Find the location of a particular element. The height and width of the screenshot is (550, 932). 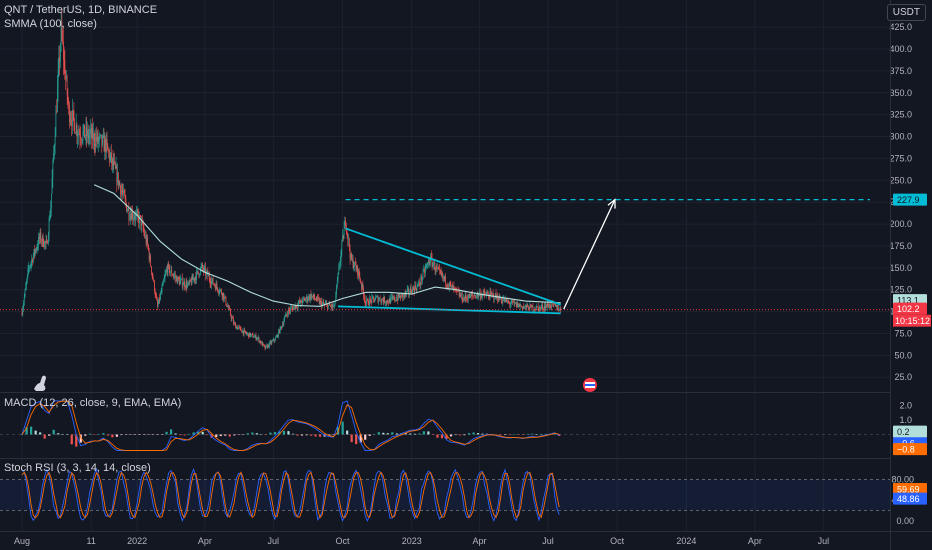

price-tick-label: 400.0 is located at coordinates (900, 49).